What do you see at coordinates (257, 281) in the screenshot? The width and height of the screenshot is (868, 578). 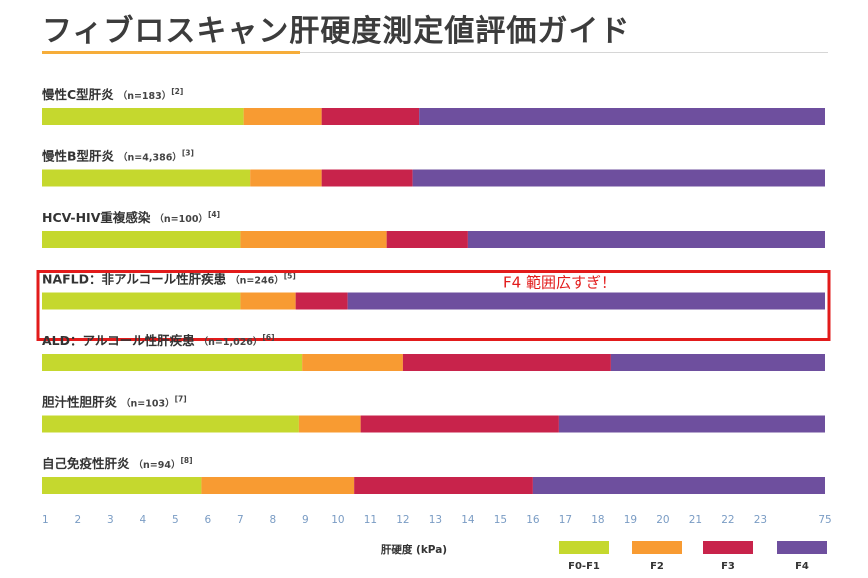 I see `row-sample-size: （n=246）` at bounding box center [257, 281].